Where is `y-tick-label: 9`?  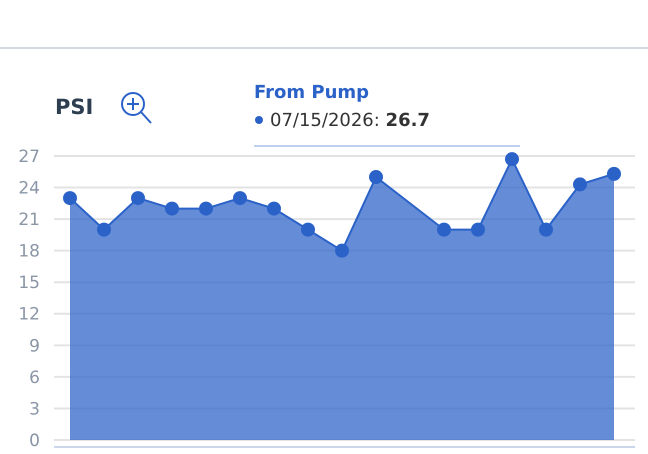 y-tick-label: 9 is located at coordinates (34, 346).